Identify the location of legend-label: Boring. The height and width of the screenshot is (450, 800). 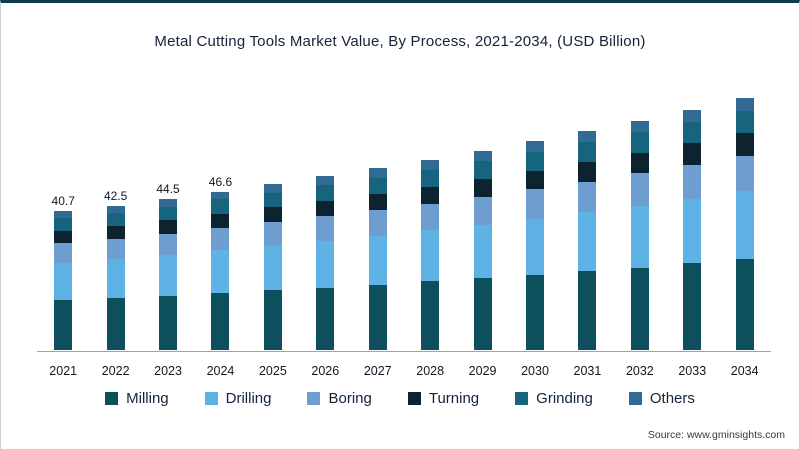
(350, 398).